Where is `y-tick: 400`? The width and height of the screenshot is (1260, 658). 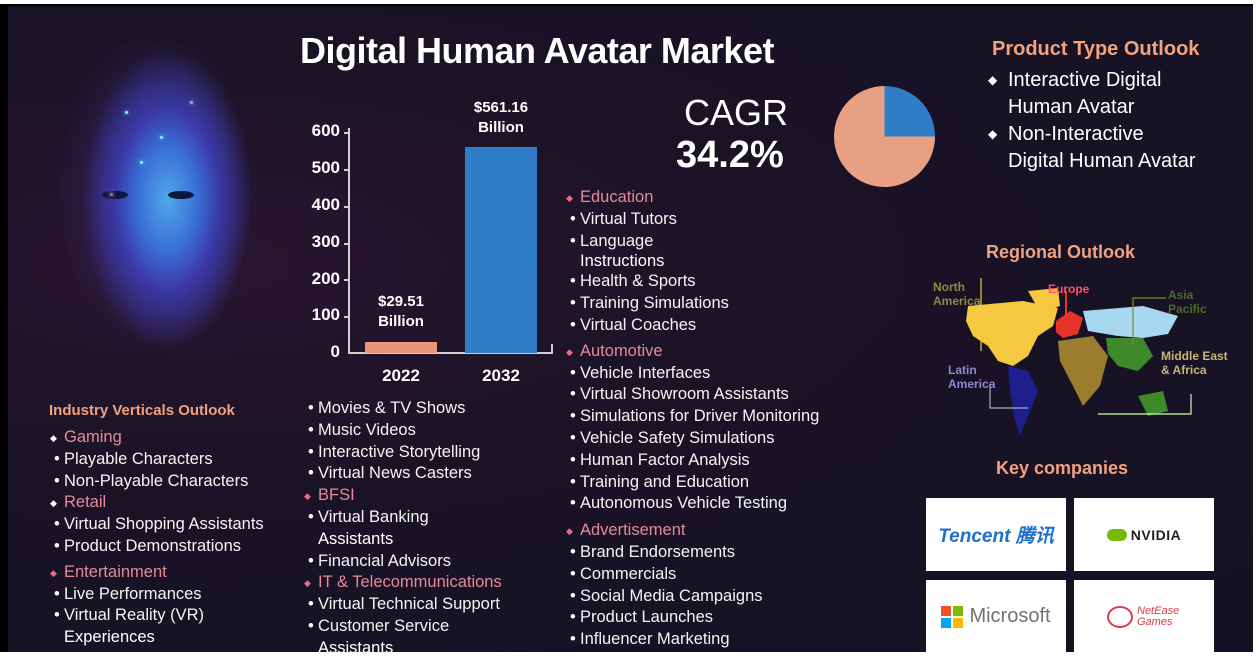 y-tick: 400 is located at coordinates (325, 204).